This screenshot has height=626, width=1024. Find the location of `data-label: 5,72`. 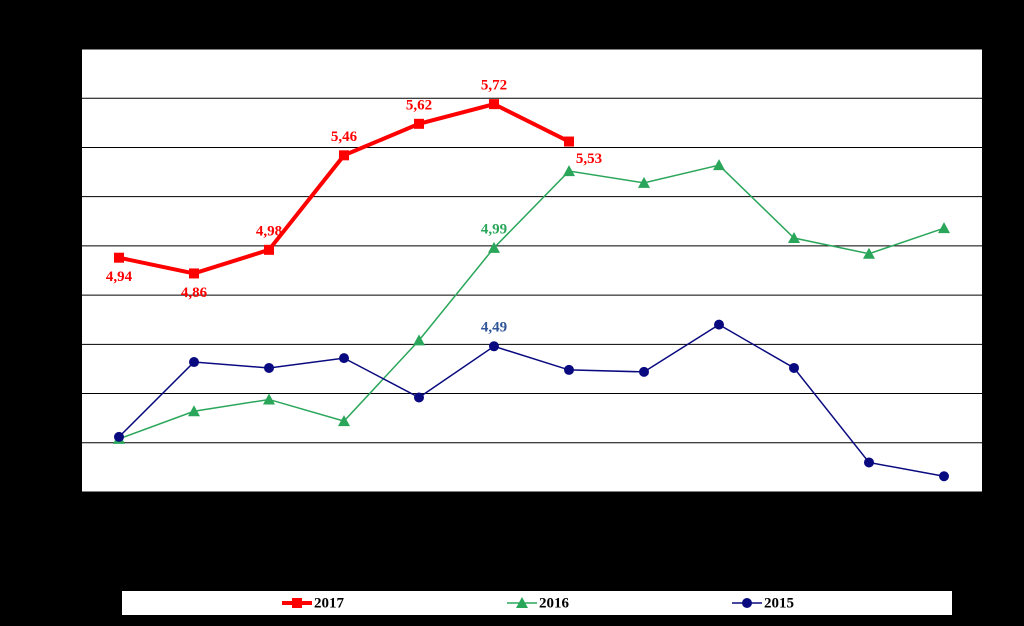

data-label: 5,72 is located at coordinates (494, 86).